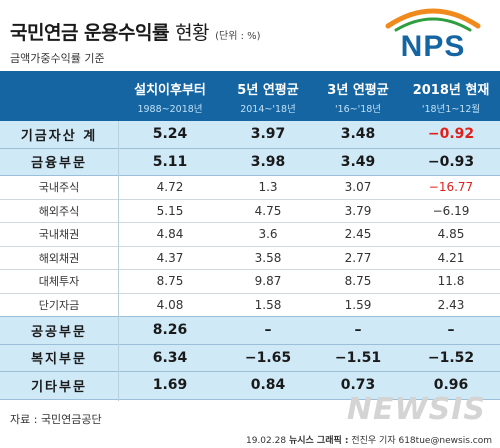 The width and height of the screenshot is (500, 448). I want to click on column-header: 5년 연평균 2014~'18년, so click(268, 96).